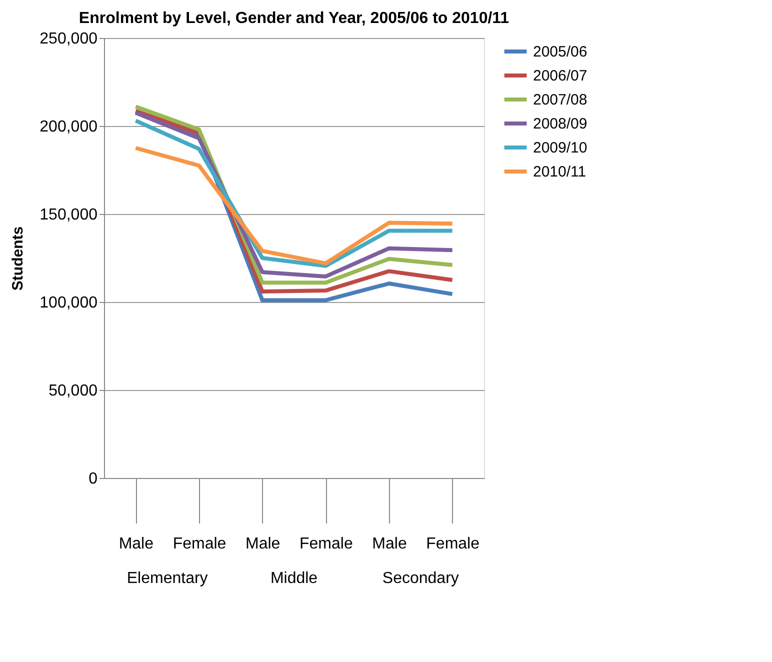 The width and height of the screenshot is (772, 662). I want to click on legend-label: 2007/08, so click(560, 100).